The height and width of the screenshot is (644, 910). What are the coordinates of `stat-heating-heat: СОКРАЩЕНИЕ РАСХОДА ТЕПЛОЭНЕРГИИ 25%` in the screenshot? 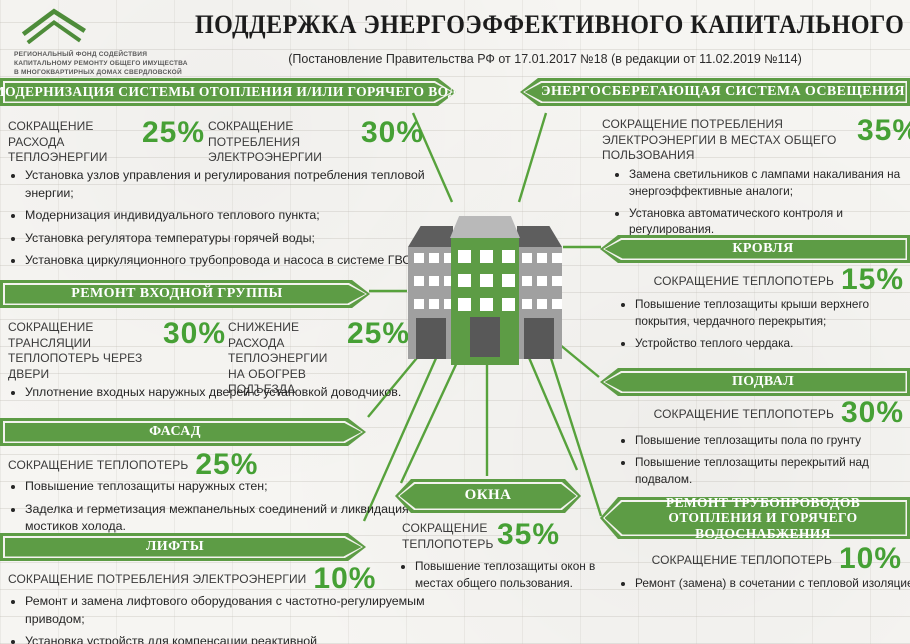 It's located at (107, 141).